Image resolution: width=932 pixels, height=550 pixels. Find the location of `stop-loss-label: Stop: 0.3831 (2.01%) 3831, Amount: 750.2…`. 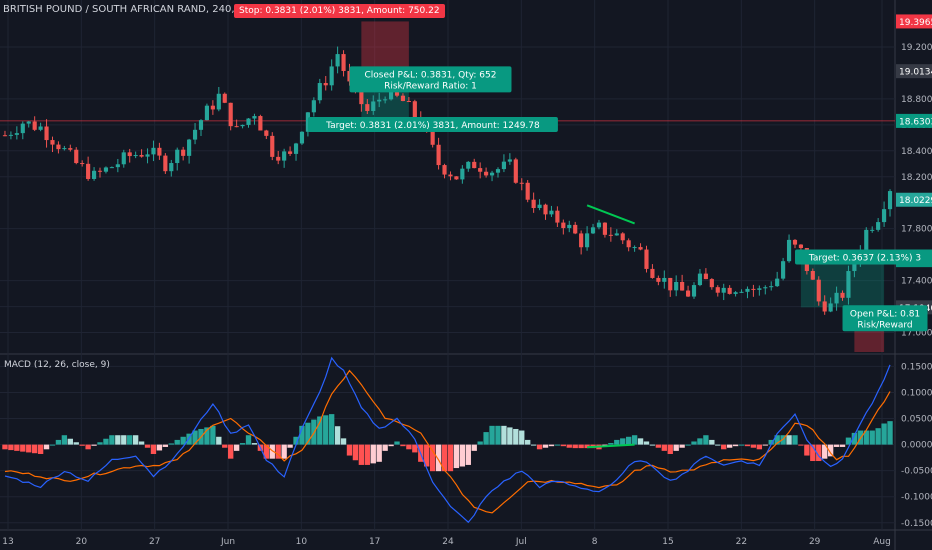

stop-loss-label: Stop: 0.3831 (2.01%) 3831, Amount: 750.2… is located at coordinates (339, 11).